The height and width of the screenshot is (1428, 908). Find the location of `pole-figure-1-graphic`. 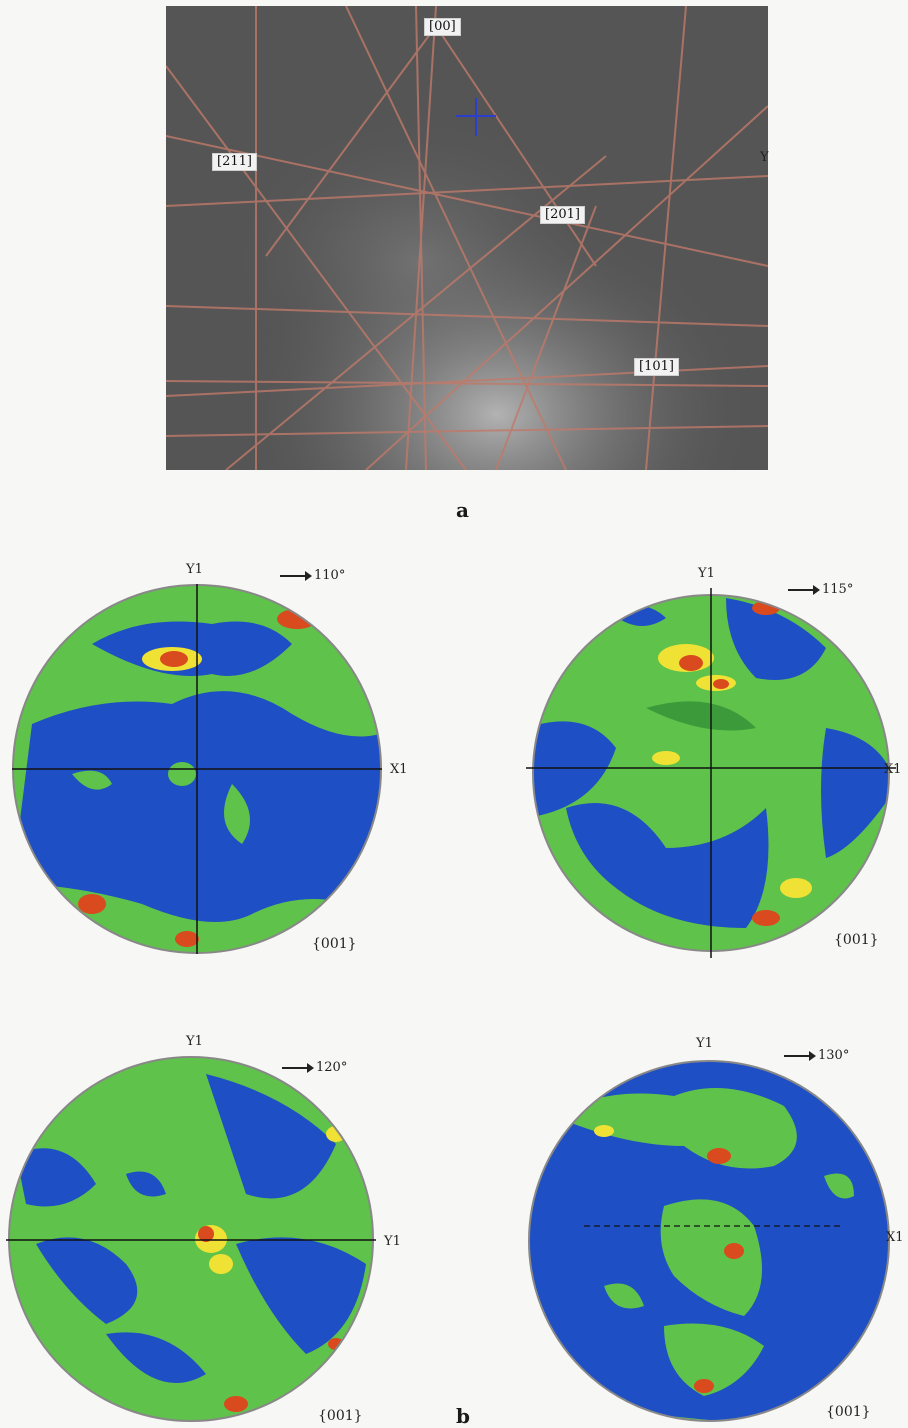

pole-figure-1-graphic is located at coordinates (197, 769).